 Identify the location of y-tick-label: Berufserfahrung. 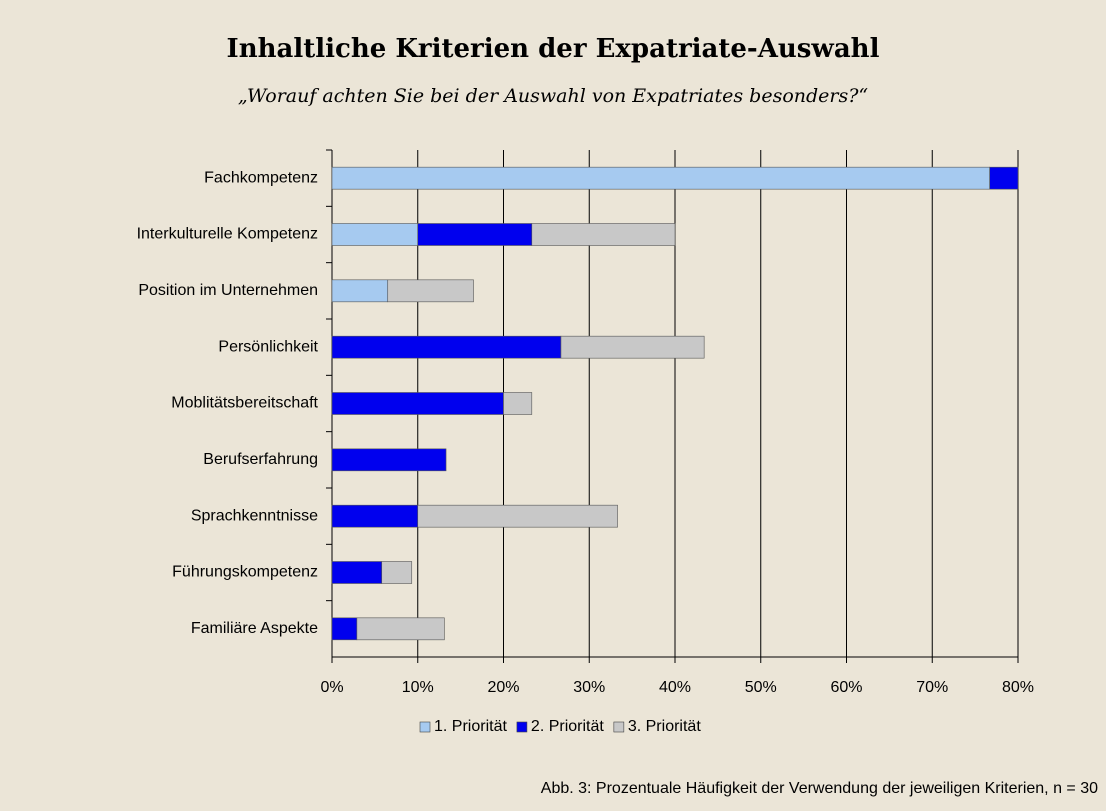
(260, 459).